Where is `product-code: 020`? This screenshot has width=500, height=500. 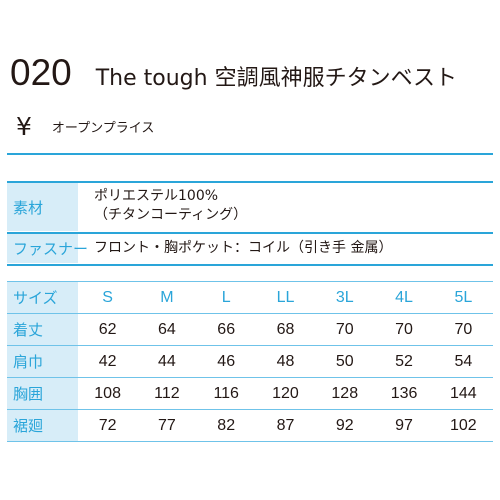 product-code: 020 is located at coordinates (41, 72).